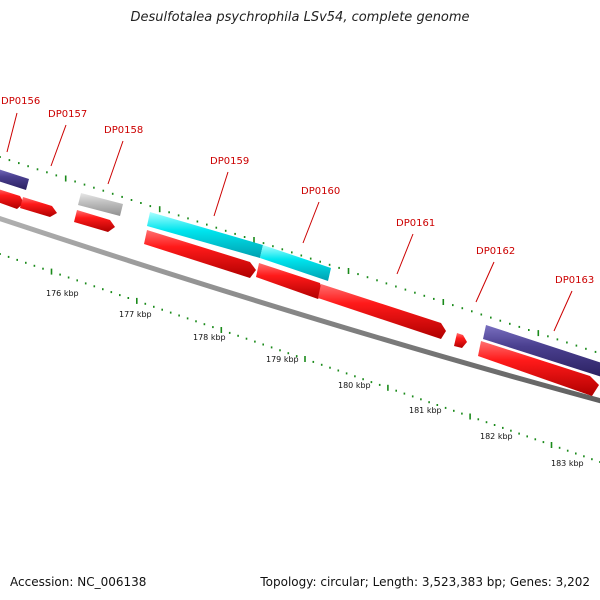 The width and height of the screenshot is (600, 600). Describe the element at coordinates (229, 161) in the screenshot. I see `gene-label: DP0159` at that location.